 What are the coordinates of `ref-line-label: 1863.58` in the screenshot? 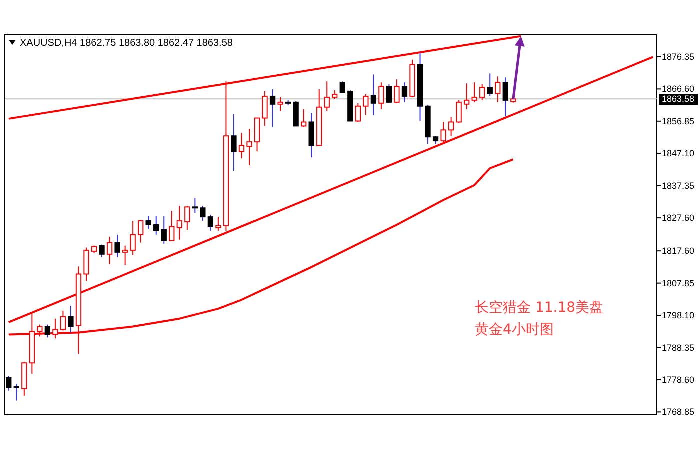 It's located at (678, 99).